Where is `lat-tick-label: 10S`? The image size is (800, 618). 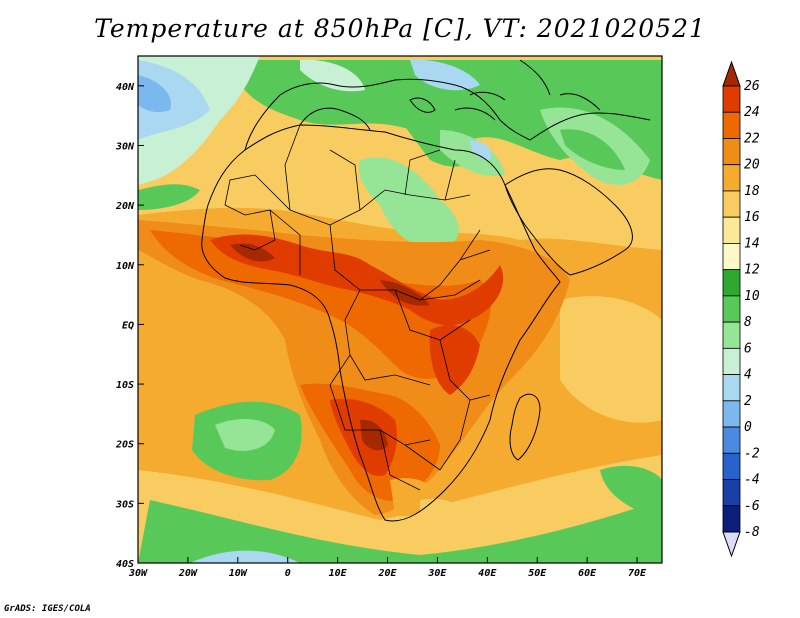
lat-tick-label: 10S is located at coordinates (125, 385).